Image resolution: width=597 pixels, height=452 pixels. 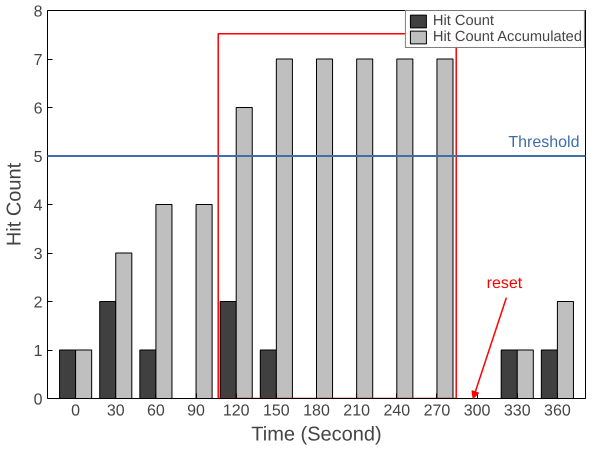 I want to click on legend-label: Hit Count, so click(x=463, y=21).